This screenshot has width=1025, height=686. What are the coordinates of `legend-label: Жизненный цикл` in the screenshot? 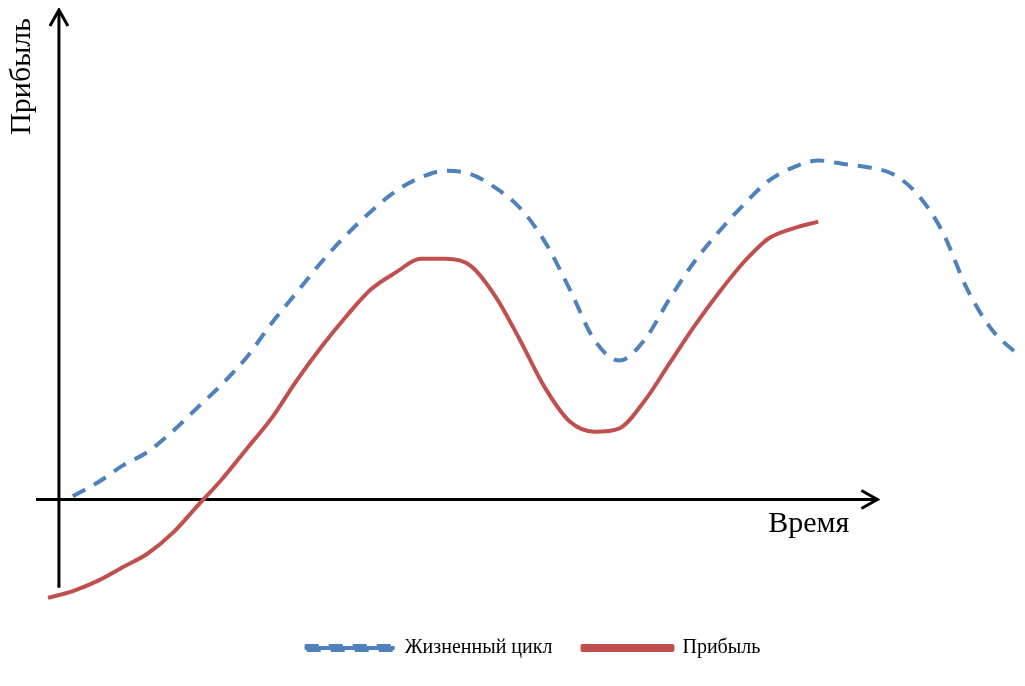 It's located at (478, 647).